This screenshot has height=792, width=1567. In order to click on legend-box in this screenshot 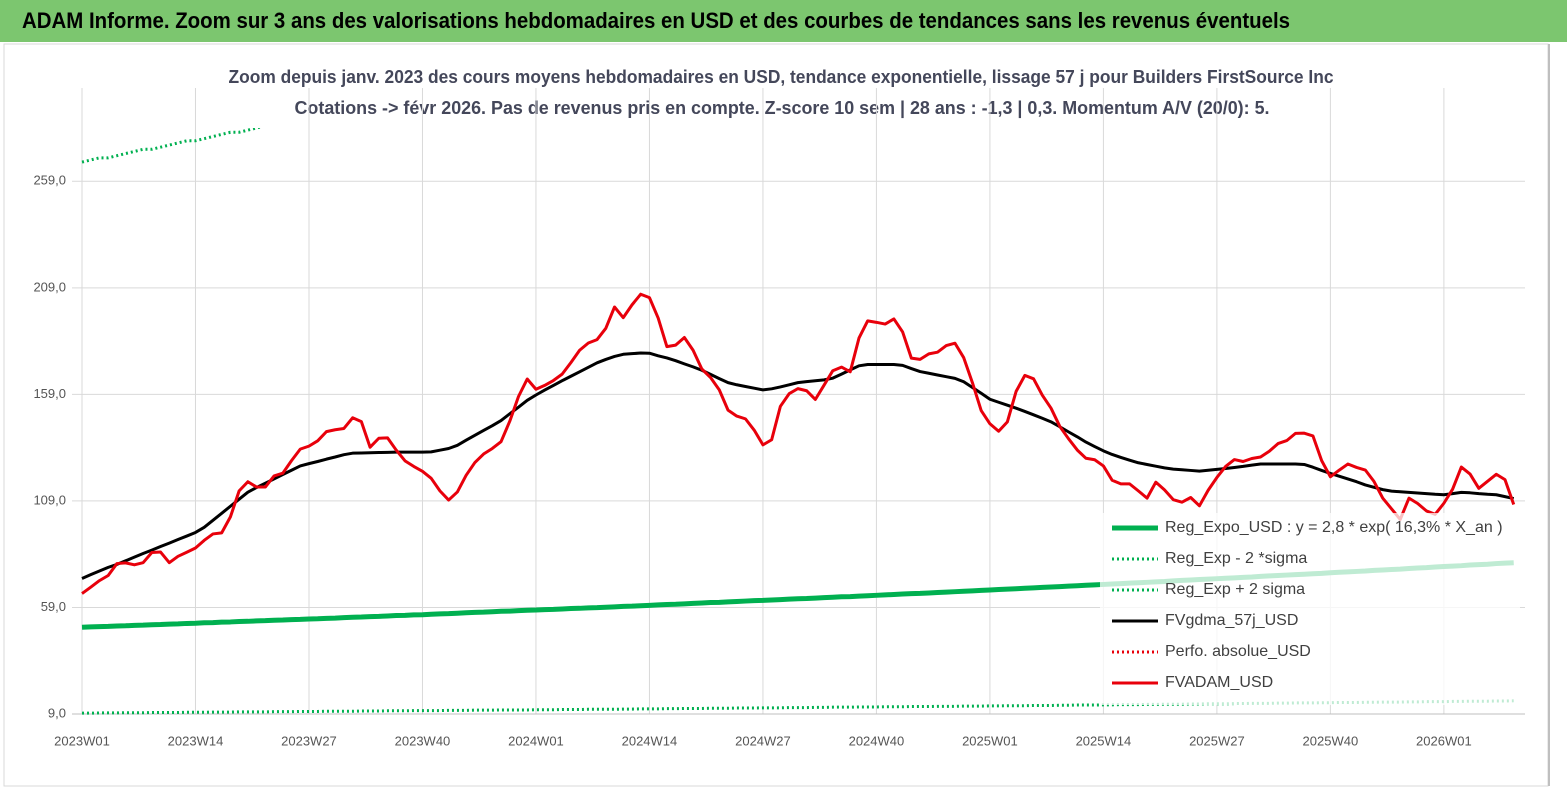, I will do `click(1310, 609)`.